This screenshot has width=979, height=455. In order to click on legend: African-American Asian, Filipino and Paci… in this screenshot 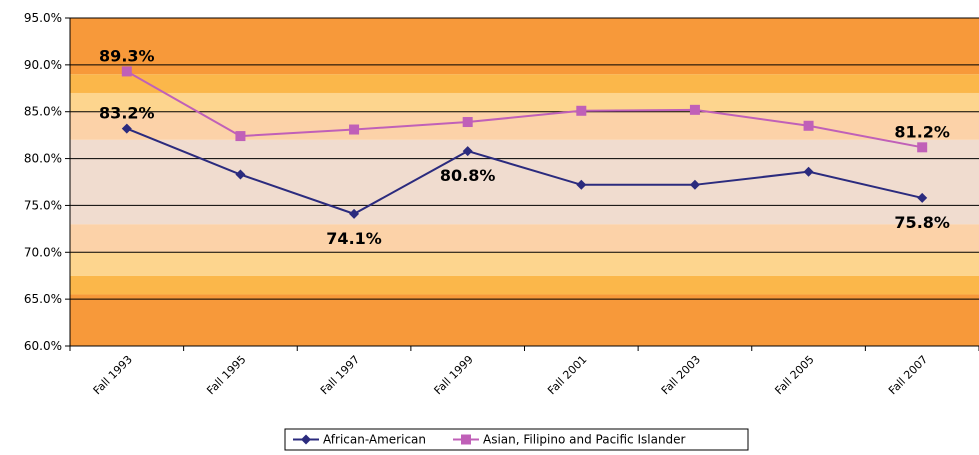, I will do `click(516, 439)`.